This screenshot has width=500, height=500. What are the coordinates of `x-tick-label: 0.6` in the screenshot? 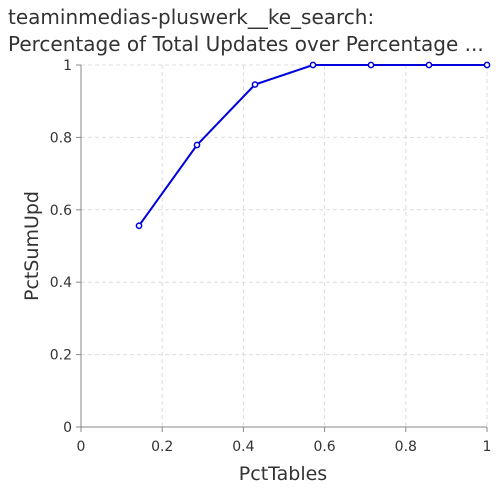 It's located at (324, 447).